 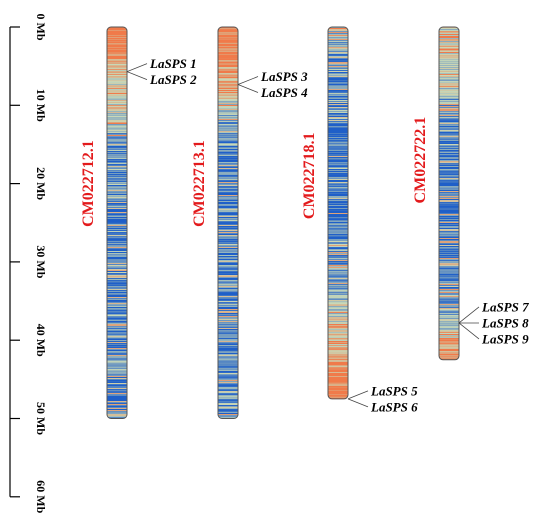 I want to click on chromosome-label: CM022712.1, so click(x=88, y=183).